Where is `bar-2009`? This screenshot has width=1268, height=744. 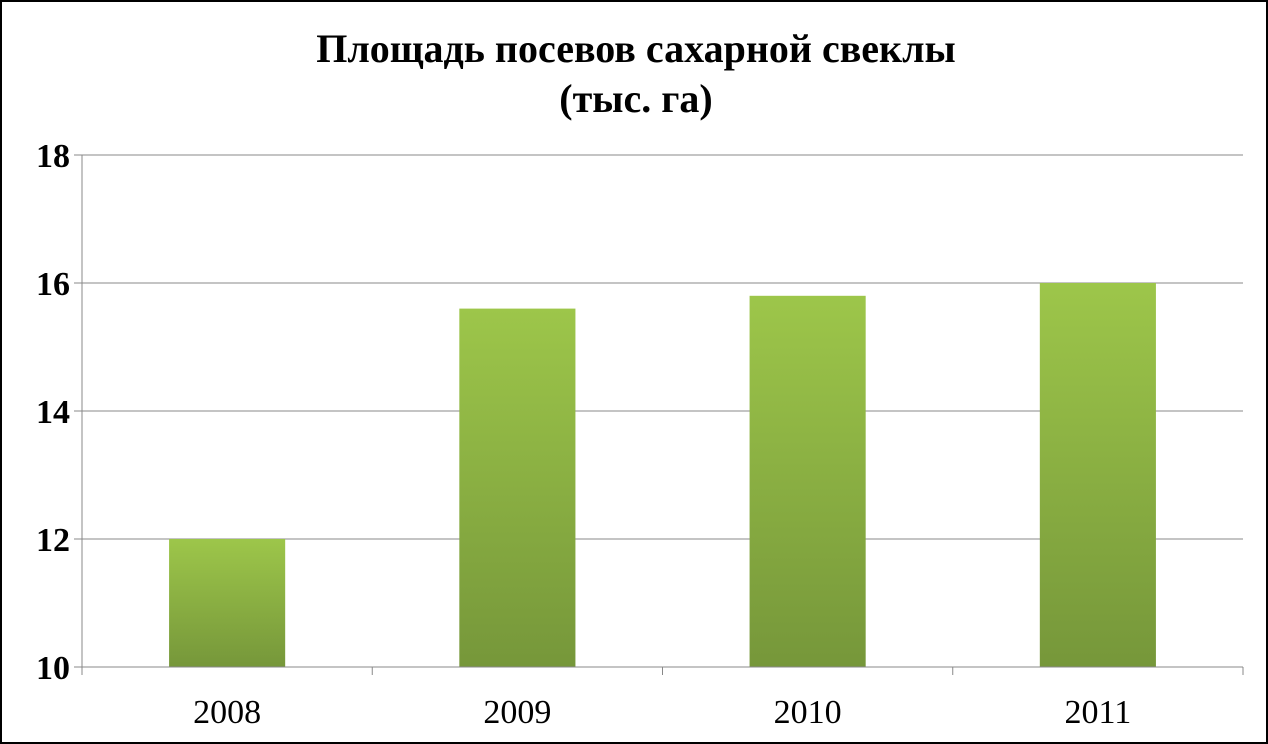 bar-2009 is located at coordinates (517, 487).